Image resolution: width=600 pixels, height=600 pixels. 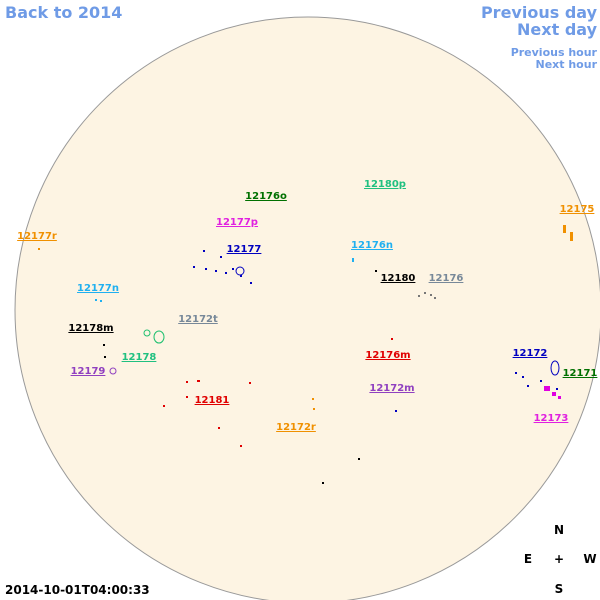 I want to click on region-label: 12177n, so click(x=98, y=288).